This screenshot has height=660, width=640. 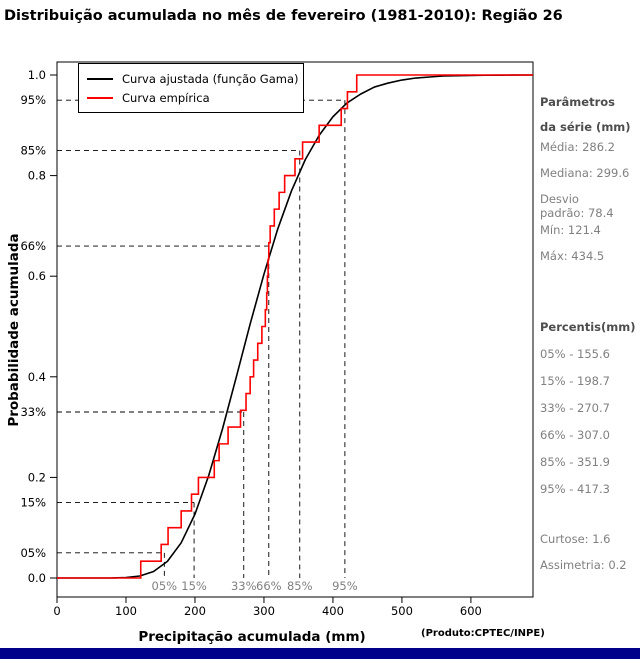 I want to click on stat-line: 05% - 155.6, so click(x=575, y=354).